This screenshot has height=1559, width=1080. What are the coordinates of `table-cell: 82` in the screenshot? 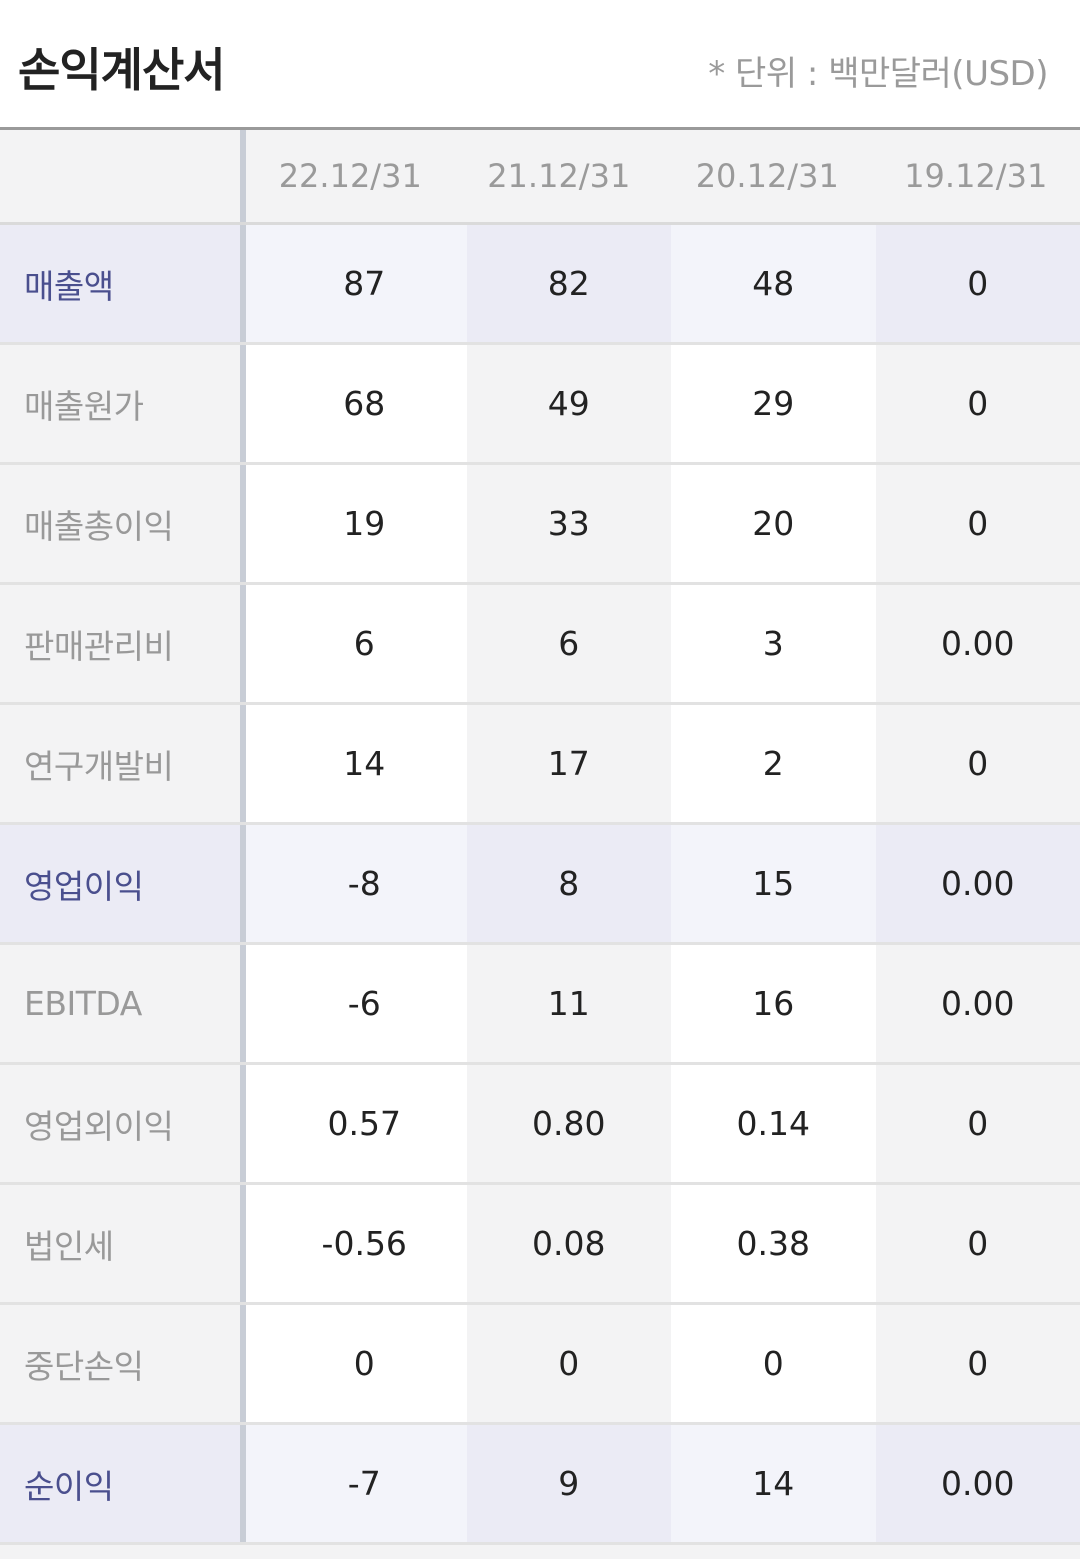 It's located at (569, 283).